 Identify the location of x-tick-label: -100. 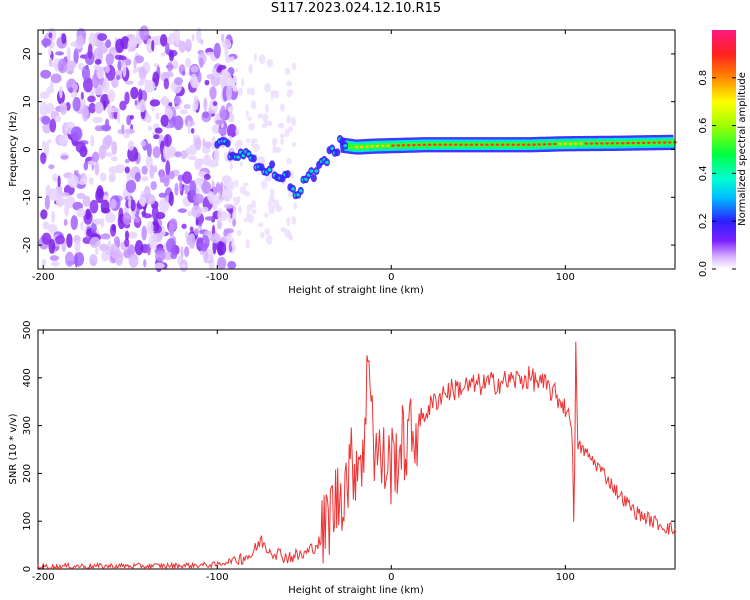
(217, 577).